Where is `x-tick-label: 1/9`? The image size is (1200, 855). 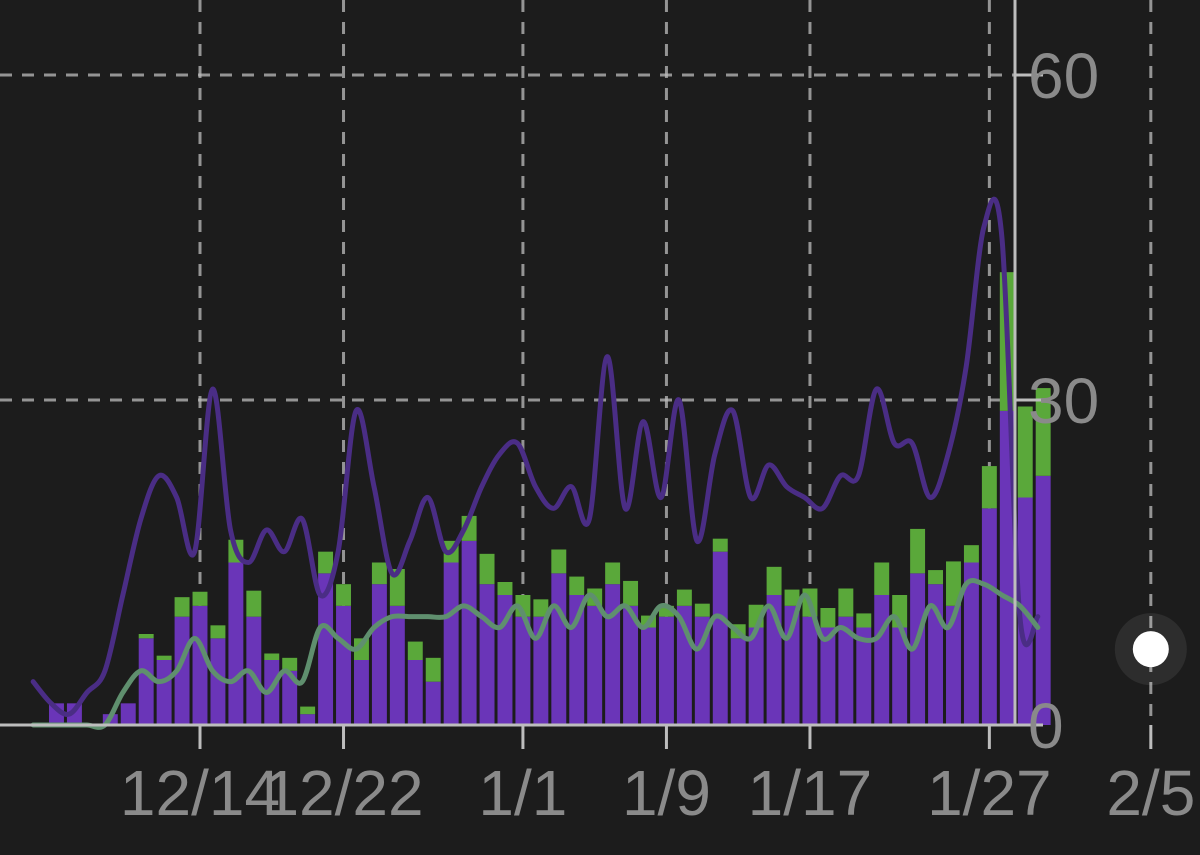
x-tick-label: 1/9 is located at coordinates (666, 793).